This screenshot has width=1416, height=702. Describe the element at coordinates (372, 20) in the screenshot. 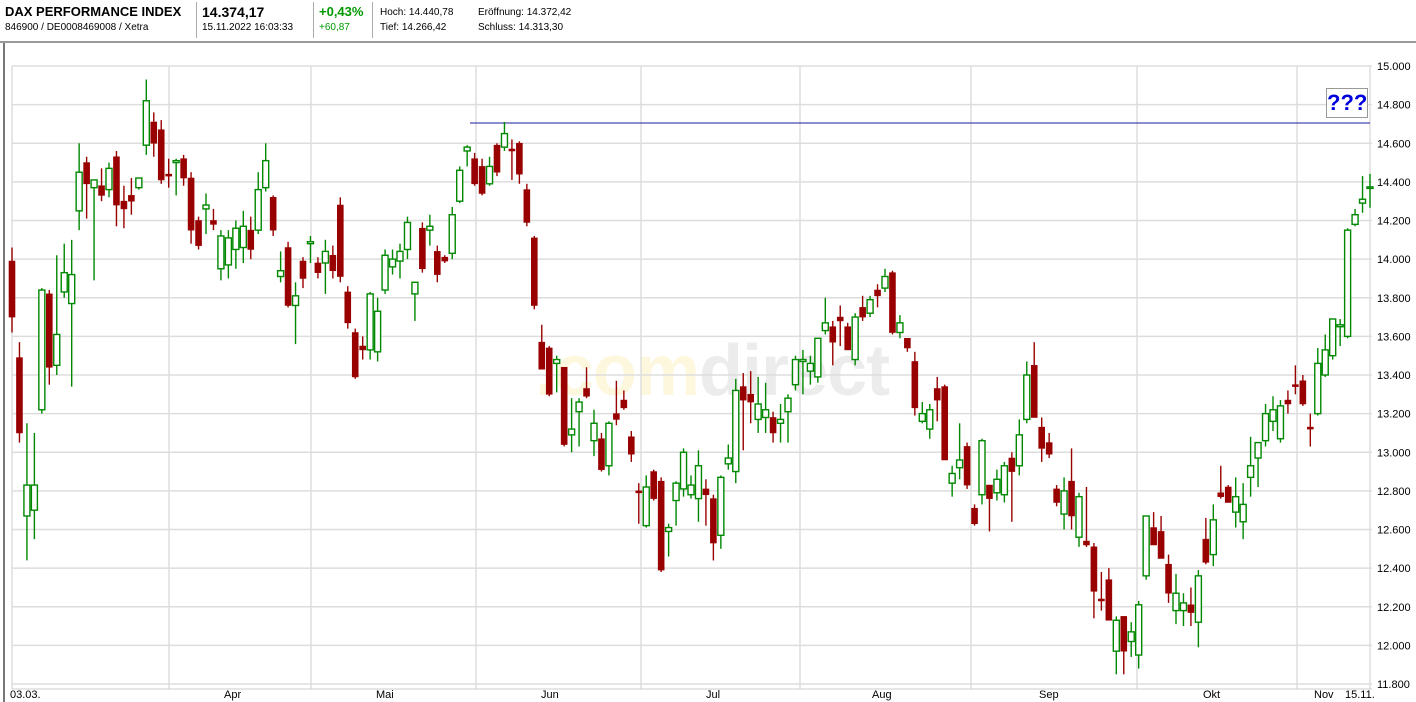

I see `divider` at that location.